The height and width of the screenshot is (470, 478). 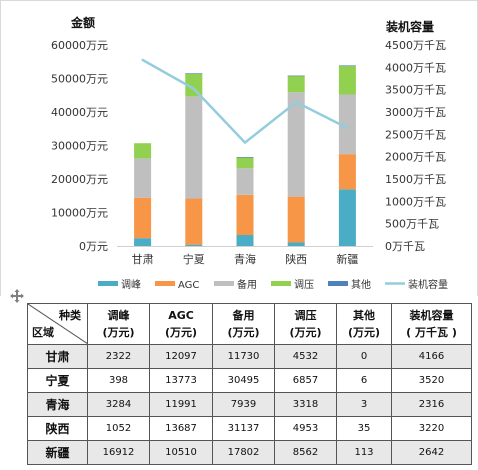 I want to click on legend-label-备用: 备用, so click(x=247, y=284).